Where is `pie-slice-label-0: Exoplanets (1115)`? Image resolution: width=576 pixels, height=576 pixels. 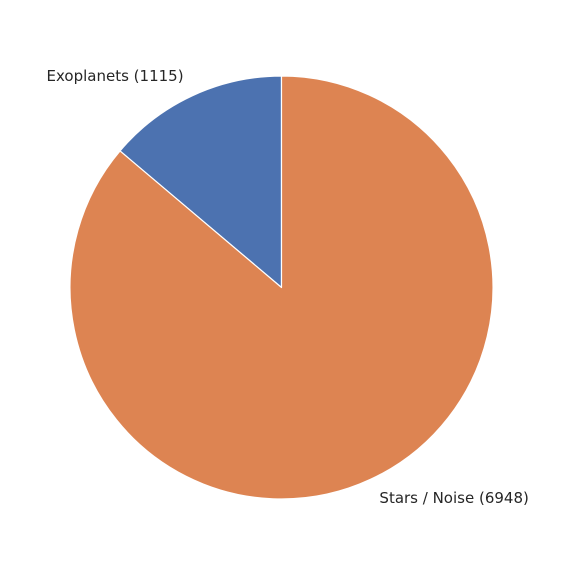
pie-slice-label-0: Exoplanets (1115) is located at coordinates (115, 76).